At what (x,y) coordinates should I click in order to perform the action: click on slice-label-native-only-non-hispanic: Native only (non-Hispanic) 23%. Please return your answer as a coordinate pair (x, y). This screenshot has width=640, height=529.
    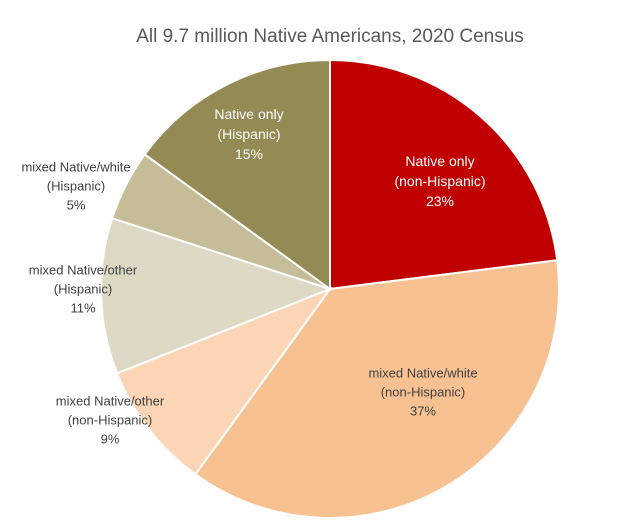
    Looking at the image, I should click on (439, 181).